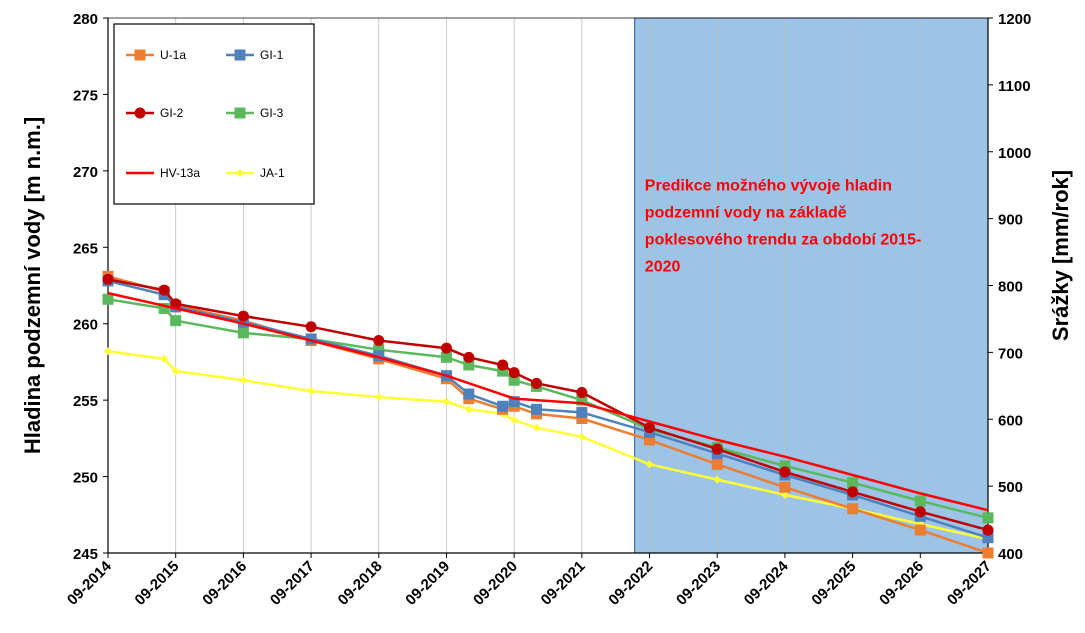  I want to click on tick-label-right: 600, so click(1010, 420).